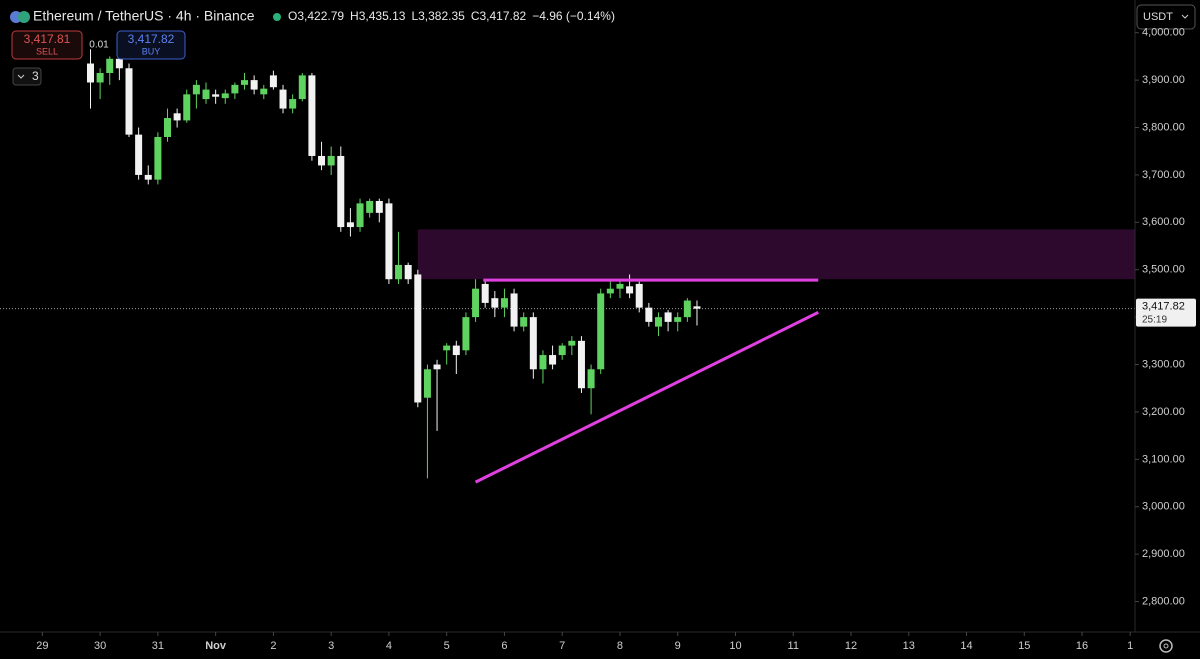 This screenshot has width=1200, height=659. What do you see at coordinates (1158, 17) in the screenshot?
I see `currency: USDT` at bounding box center [1158, 17].